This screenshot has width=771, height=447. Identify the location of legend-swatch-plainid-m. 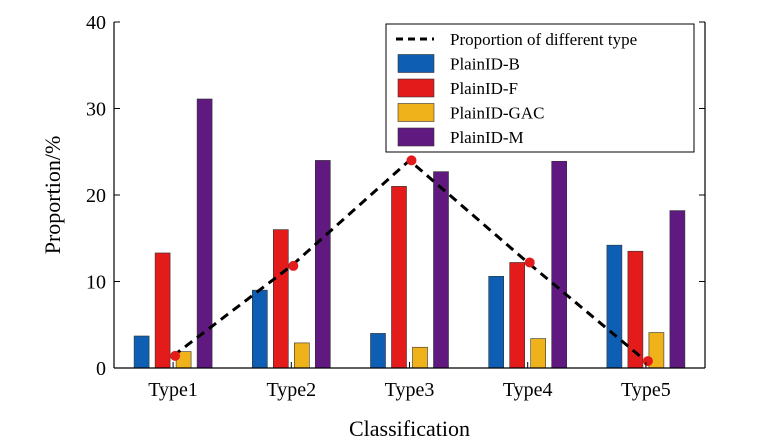
(416, 137).